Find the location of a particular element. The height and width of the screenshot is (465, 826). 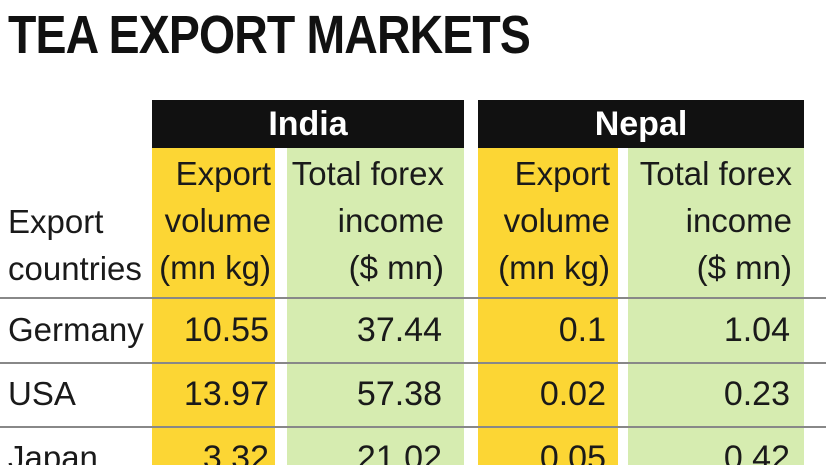

row-header-line: countries is located at coordinates (75, 268).